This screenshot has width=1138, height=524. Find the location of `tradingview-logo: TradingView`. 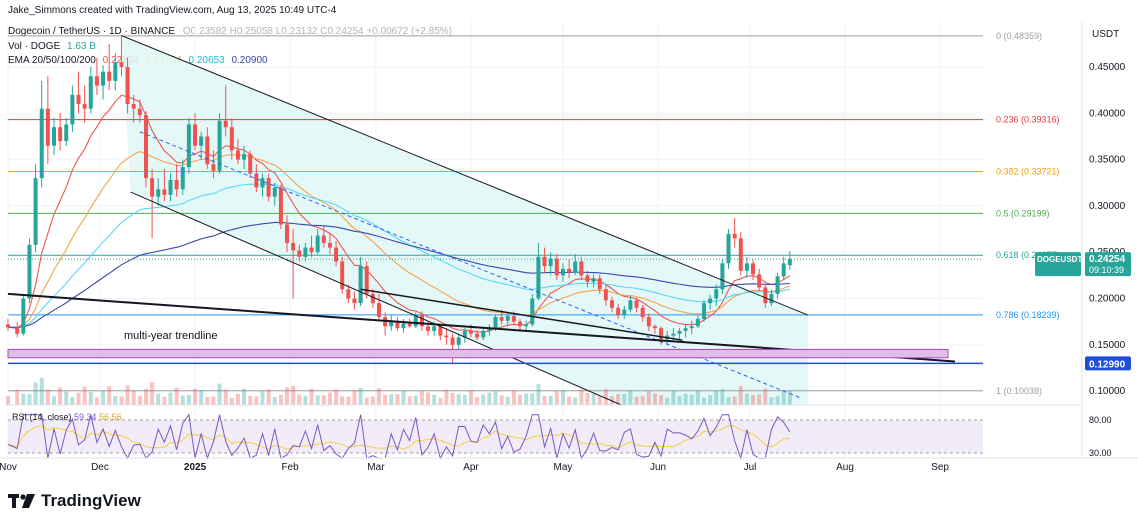

tradingview-logo: TradingView is located at coordinates (74, 501).